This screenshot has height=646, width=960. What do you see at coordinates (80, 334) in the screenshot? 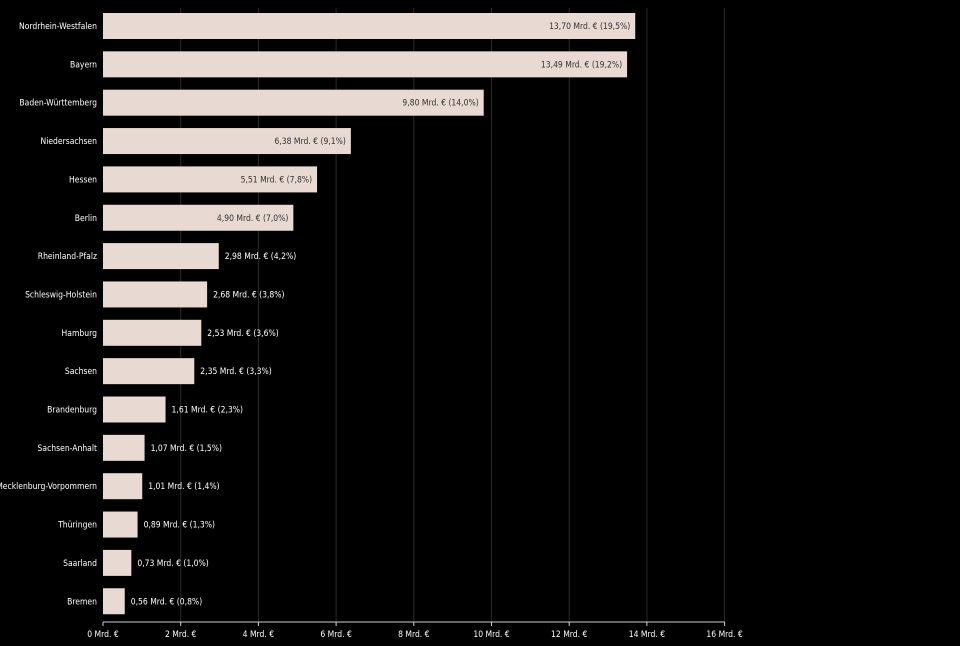
I see `category-label: Hamburg` at bounding box center [80, 334].